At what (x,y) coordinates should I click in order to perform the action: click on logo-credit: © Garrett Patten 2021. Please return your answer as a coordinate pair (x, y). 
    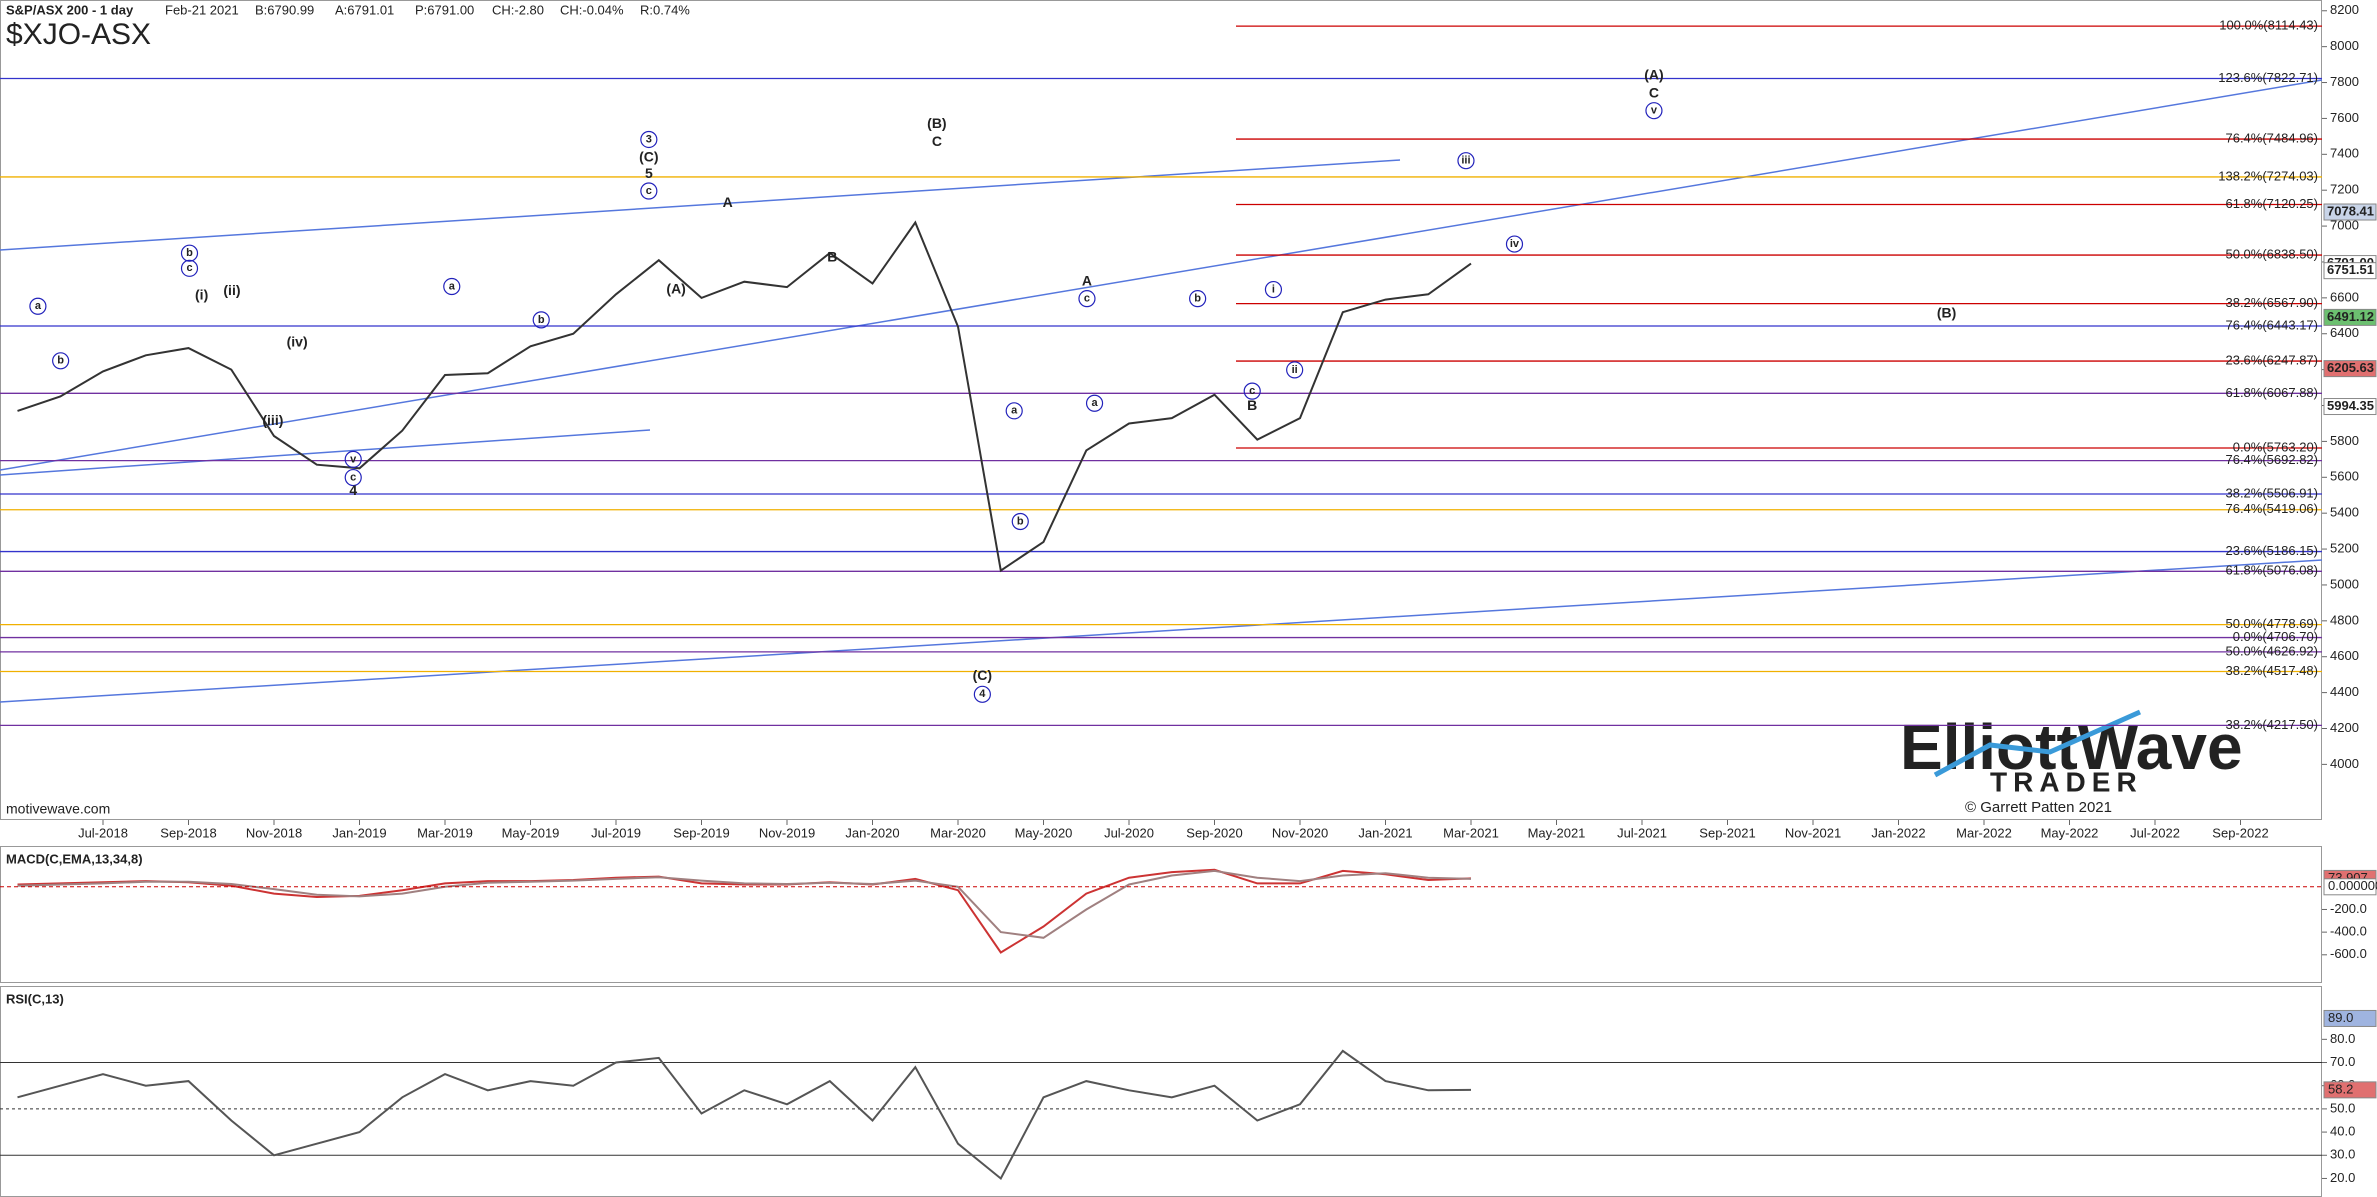
    Looking at the image, I should click on (2038, 807).